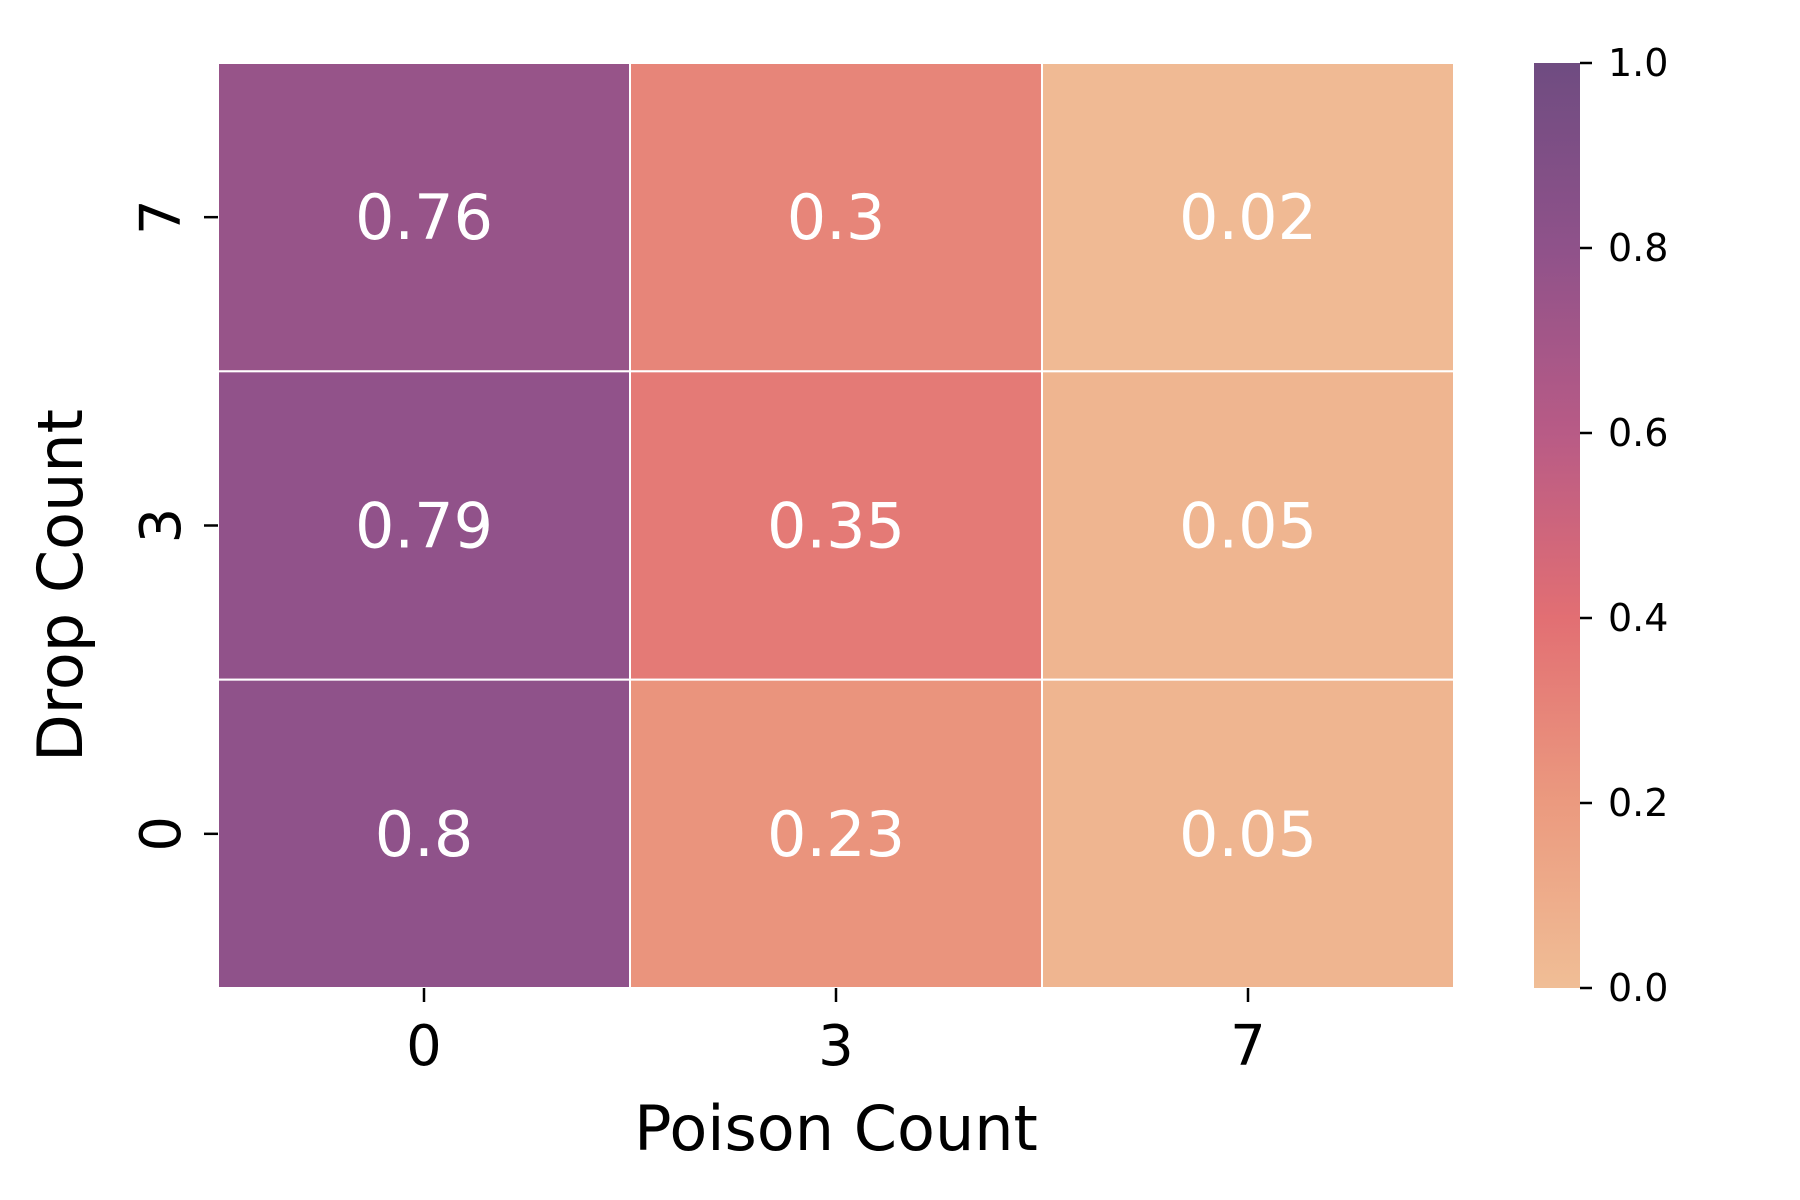 The width and height of the screenshot is (1800, 1200). What do you see at coordinates (1557, 525) in the screenshot?
I see `colorbar-gradient` at bounding box center [1557, 525].